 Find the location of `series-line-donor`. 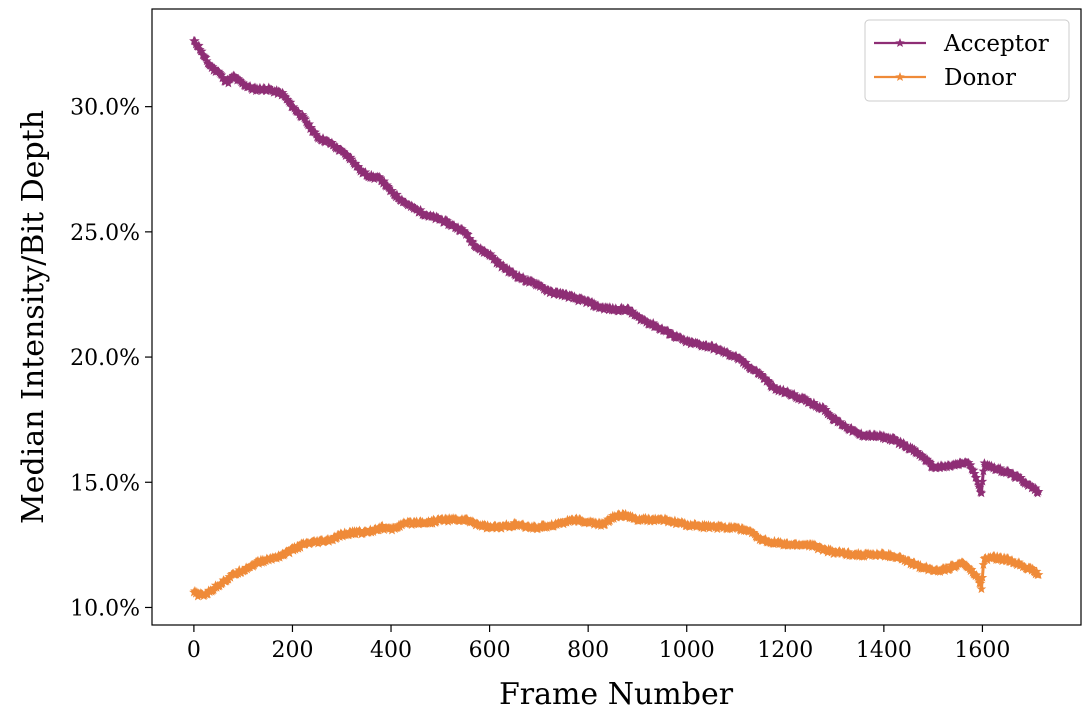

series-line-donor is located at coordinates (616, 555).